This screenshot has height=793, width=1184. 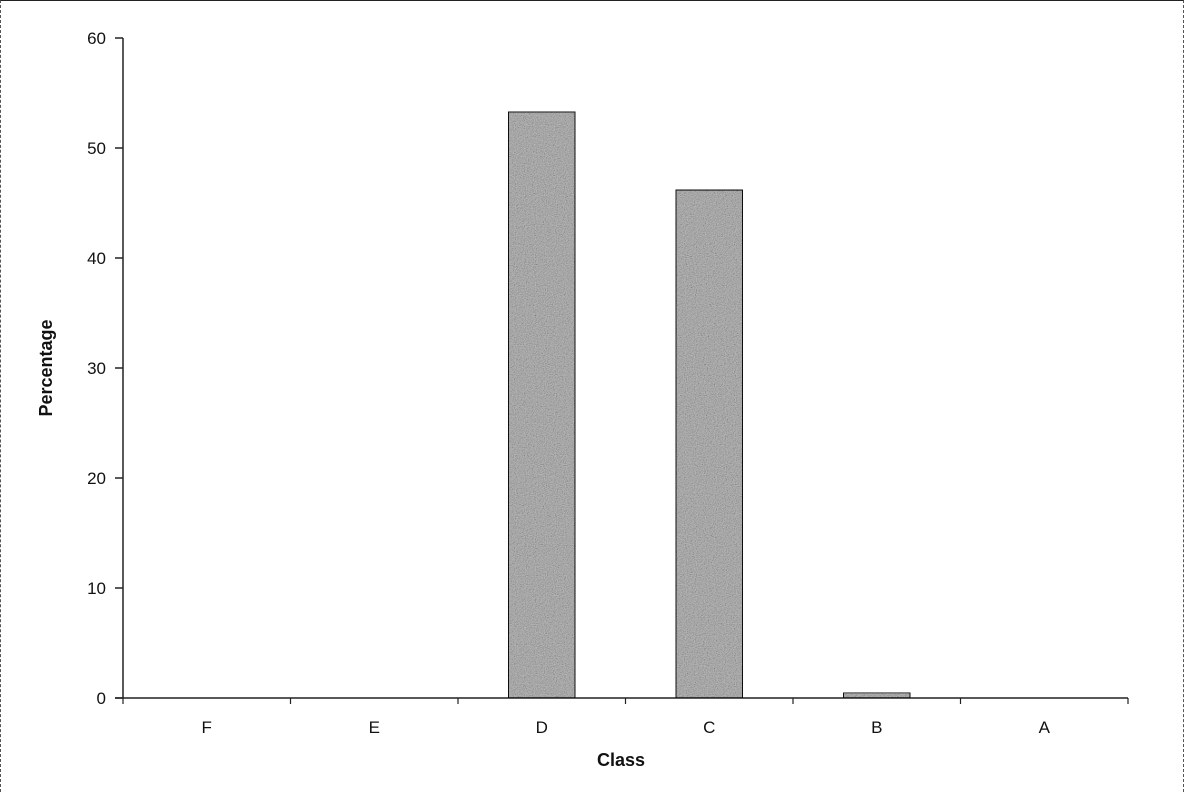 I want to click on x-tick-label: E, so click(x=374, y=727).